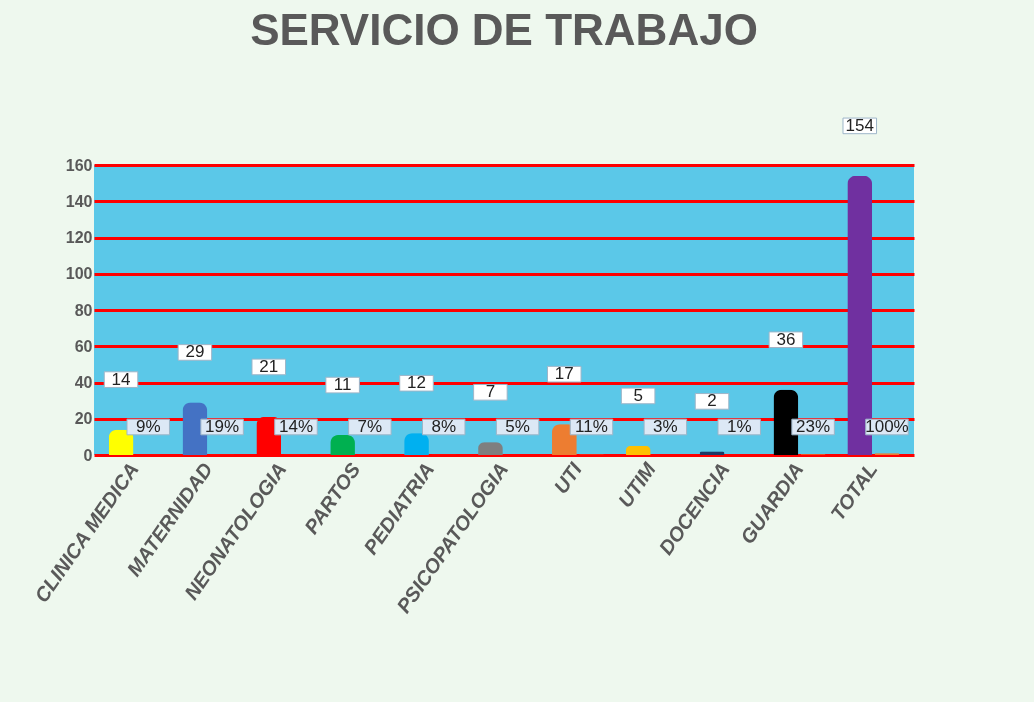 This screenshot has width=1034, height=702. Describe the element at coordinates (83, 419) in the screenshot. I see `y-tick-label: 20` at that location.